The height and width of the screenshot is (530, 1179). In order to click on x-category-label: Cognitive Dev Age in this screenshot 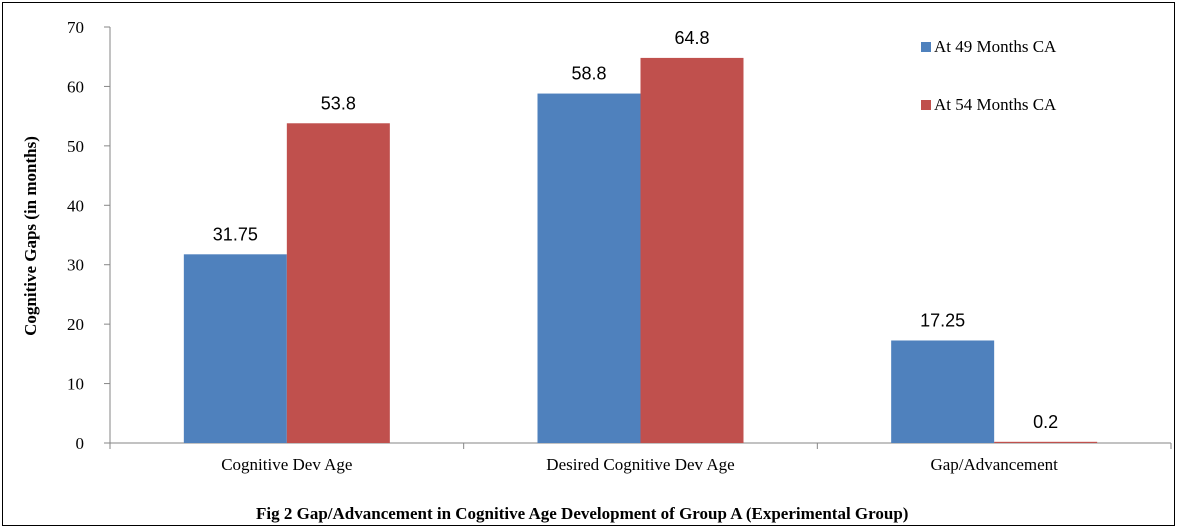, I will do `click(286, 464)`.